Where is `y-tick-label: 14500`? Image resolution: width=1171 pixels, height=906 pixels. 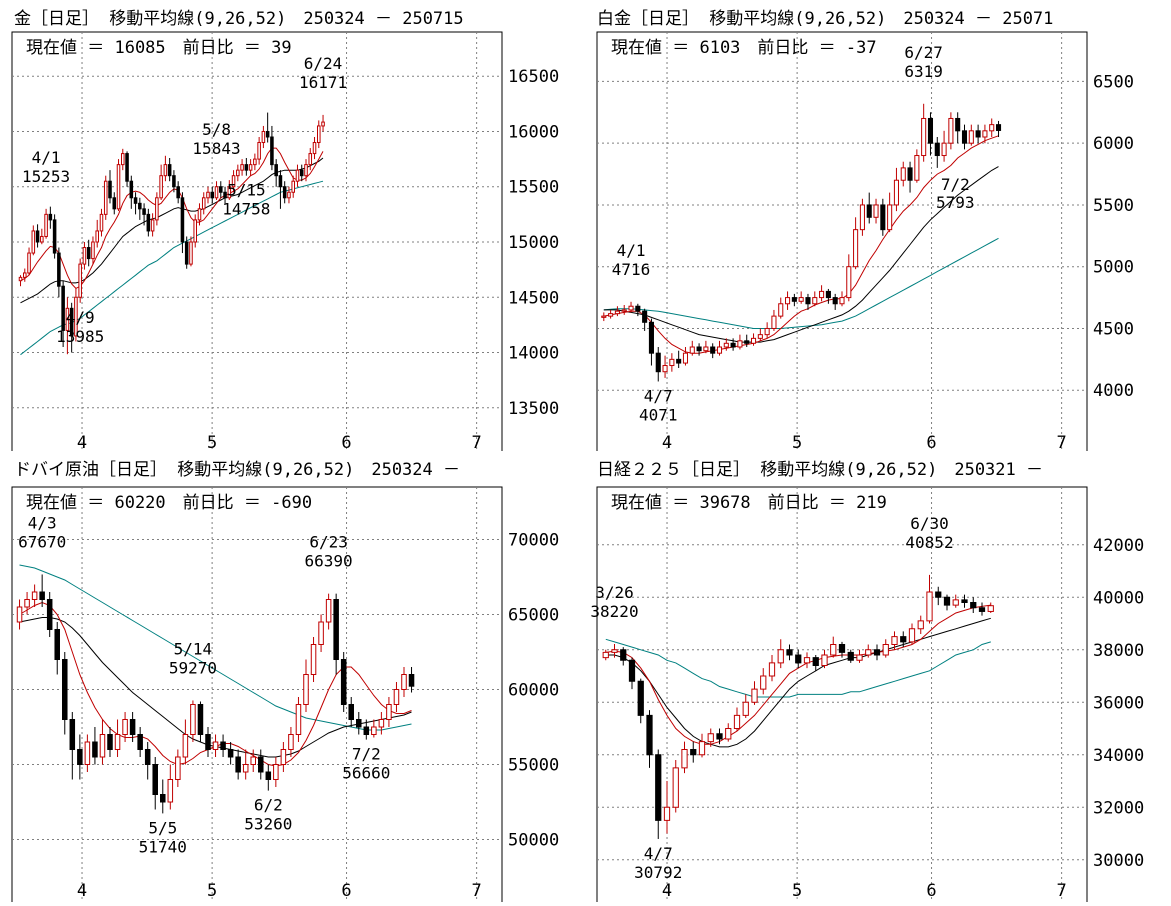 y-tick-label: 14500 is located at coordinates (533, 298).